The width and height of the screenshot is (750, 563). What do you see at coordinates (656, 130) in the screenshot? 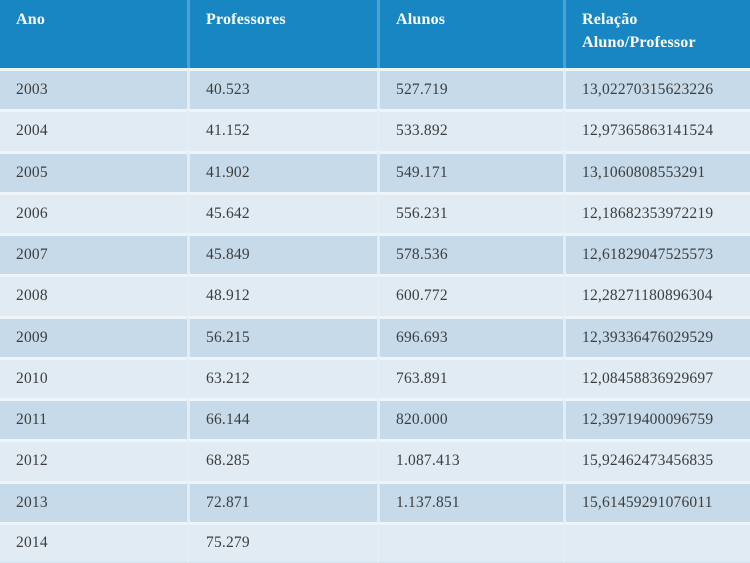
I see `cell-relacao: 12,97365863141524` at bounding box center [656, 130].